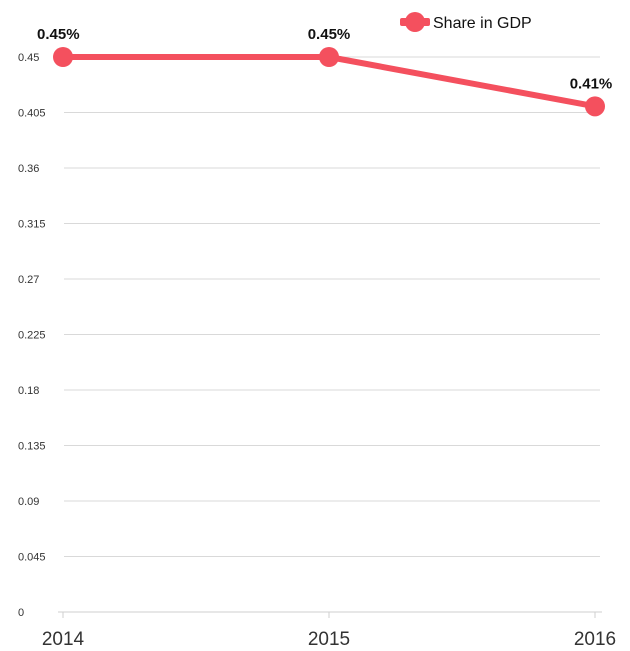  Describe the element at coordinates (28, 169) in the screenshot. I see `y-tick-label: 0.36` at that location.